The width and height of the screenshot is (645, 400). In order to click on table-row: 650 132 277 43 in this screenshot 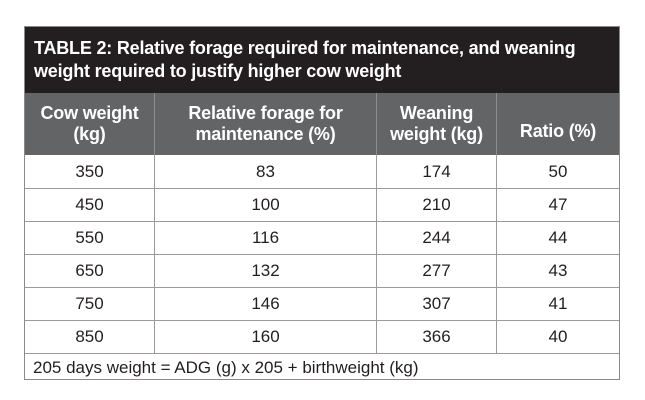, I will do `click(322, 270)`.